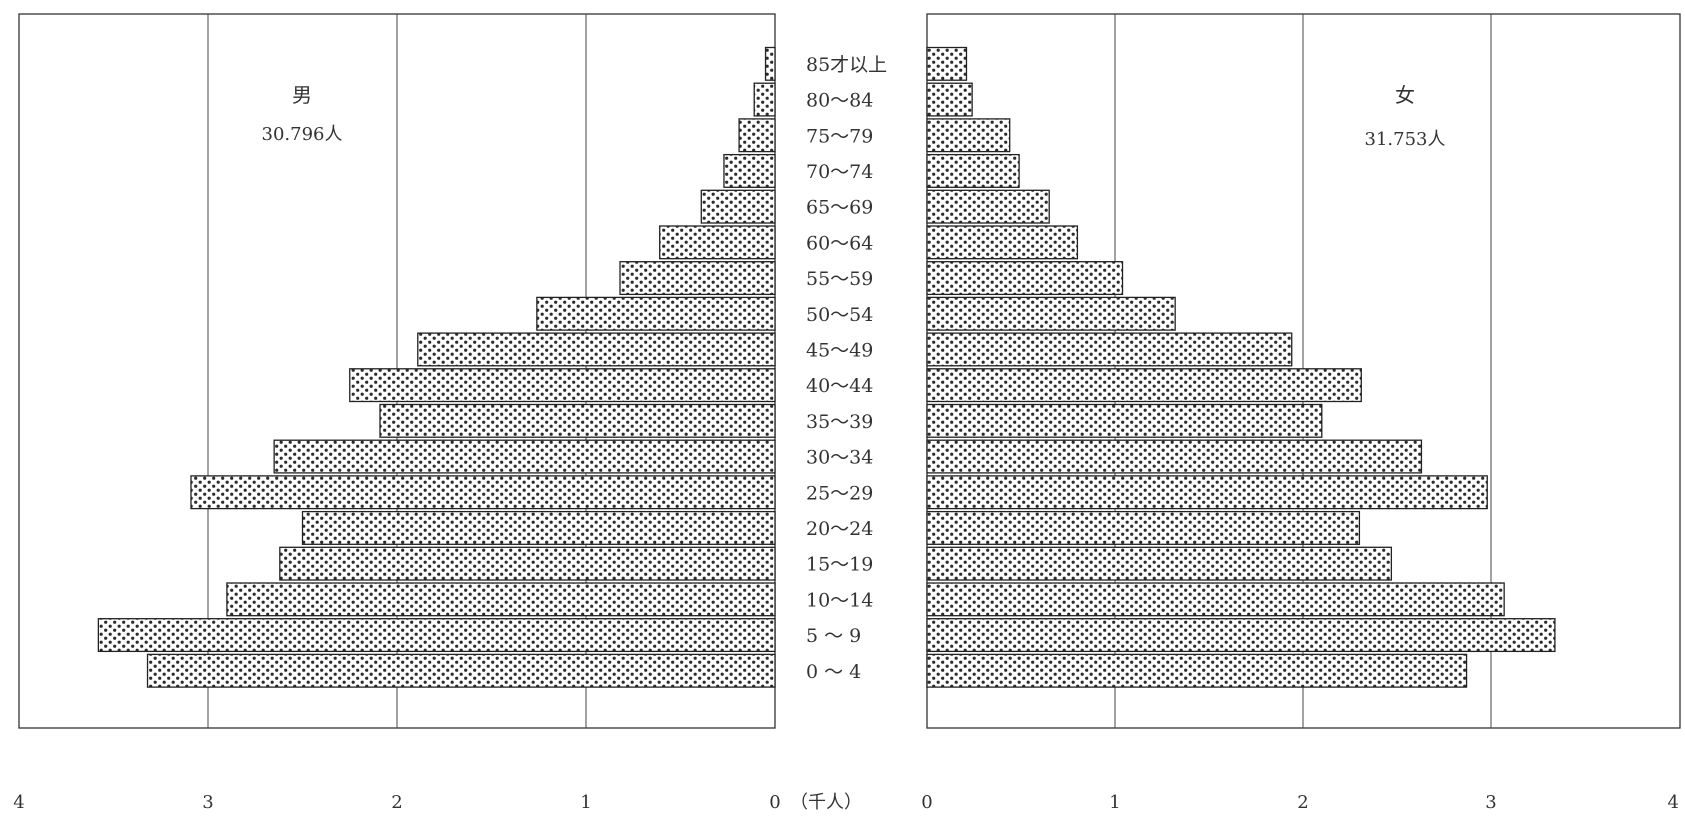 This screenshot has height=825, width=1685. Describe the element at coordinates (839, 243) in the screenshot. I see `age-label: 60～64` at that location.